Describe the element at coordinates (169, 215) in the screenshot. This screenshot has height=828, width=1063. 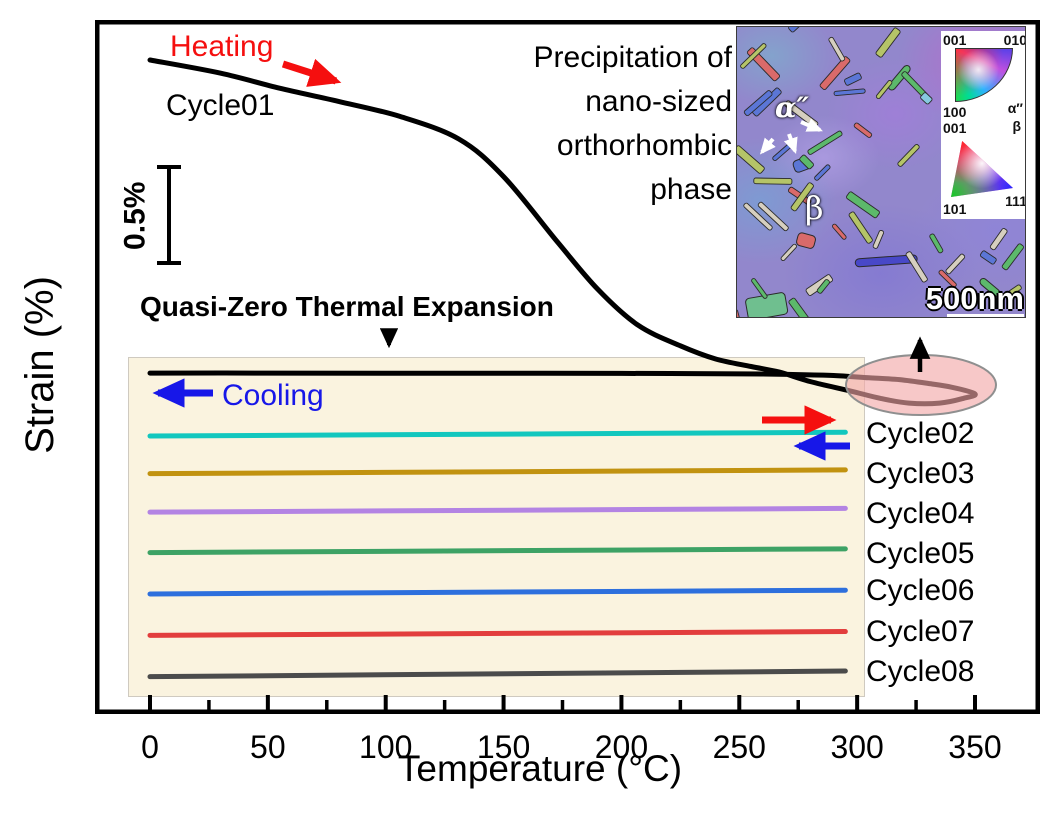
I see `strain-scale-bar` at that location.